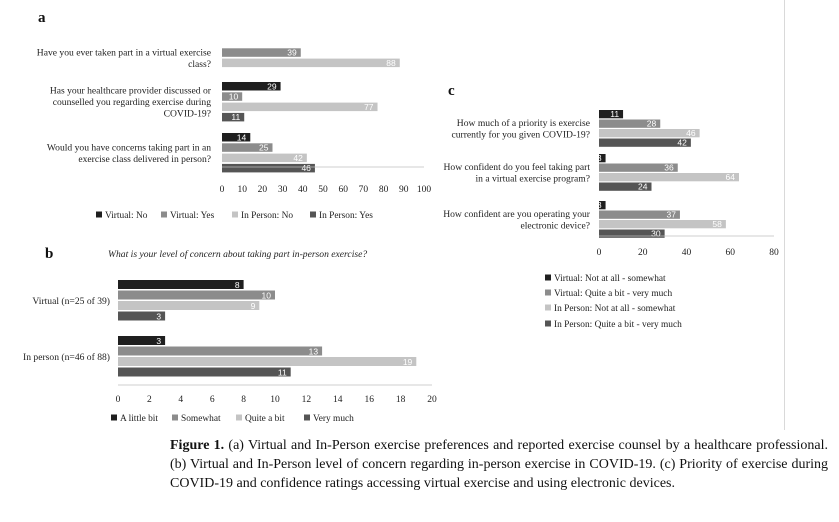 This screenshot has width=839, height=522. What do you see at coordinates (643, 187) in the screenshot?
I see `data-label-c-s3-c1: 24` at bounding box center [643, 187].